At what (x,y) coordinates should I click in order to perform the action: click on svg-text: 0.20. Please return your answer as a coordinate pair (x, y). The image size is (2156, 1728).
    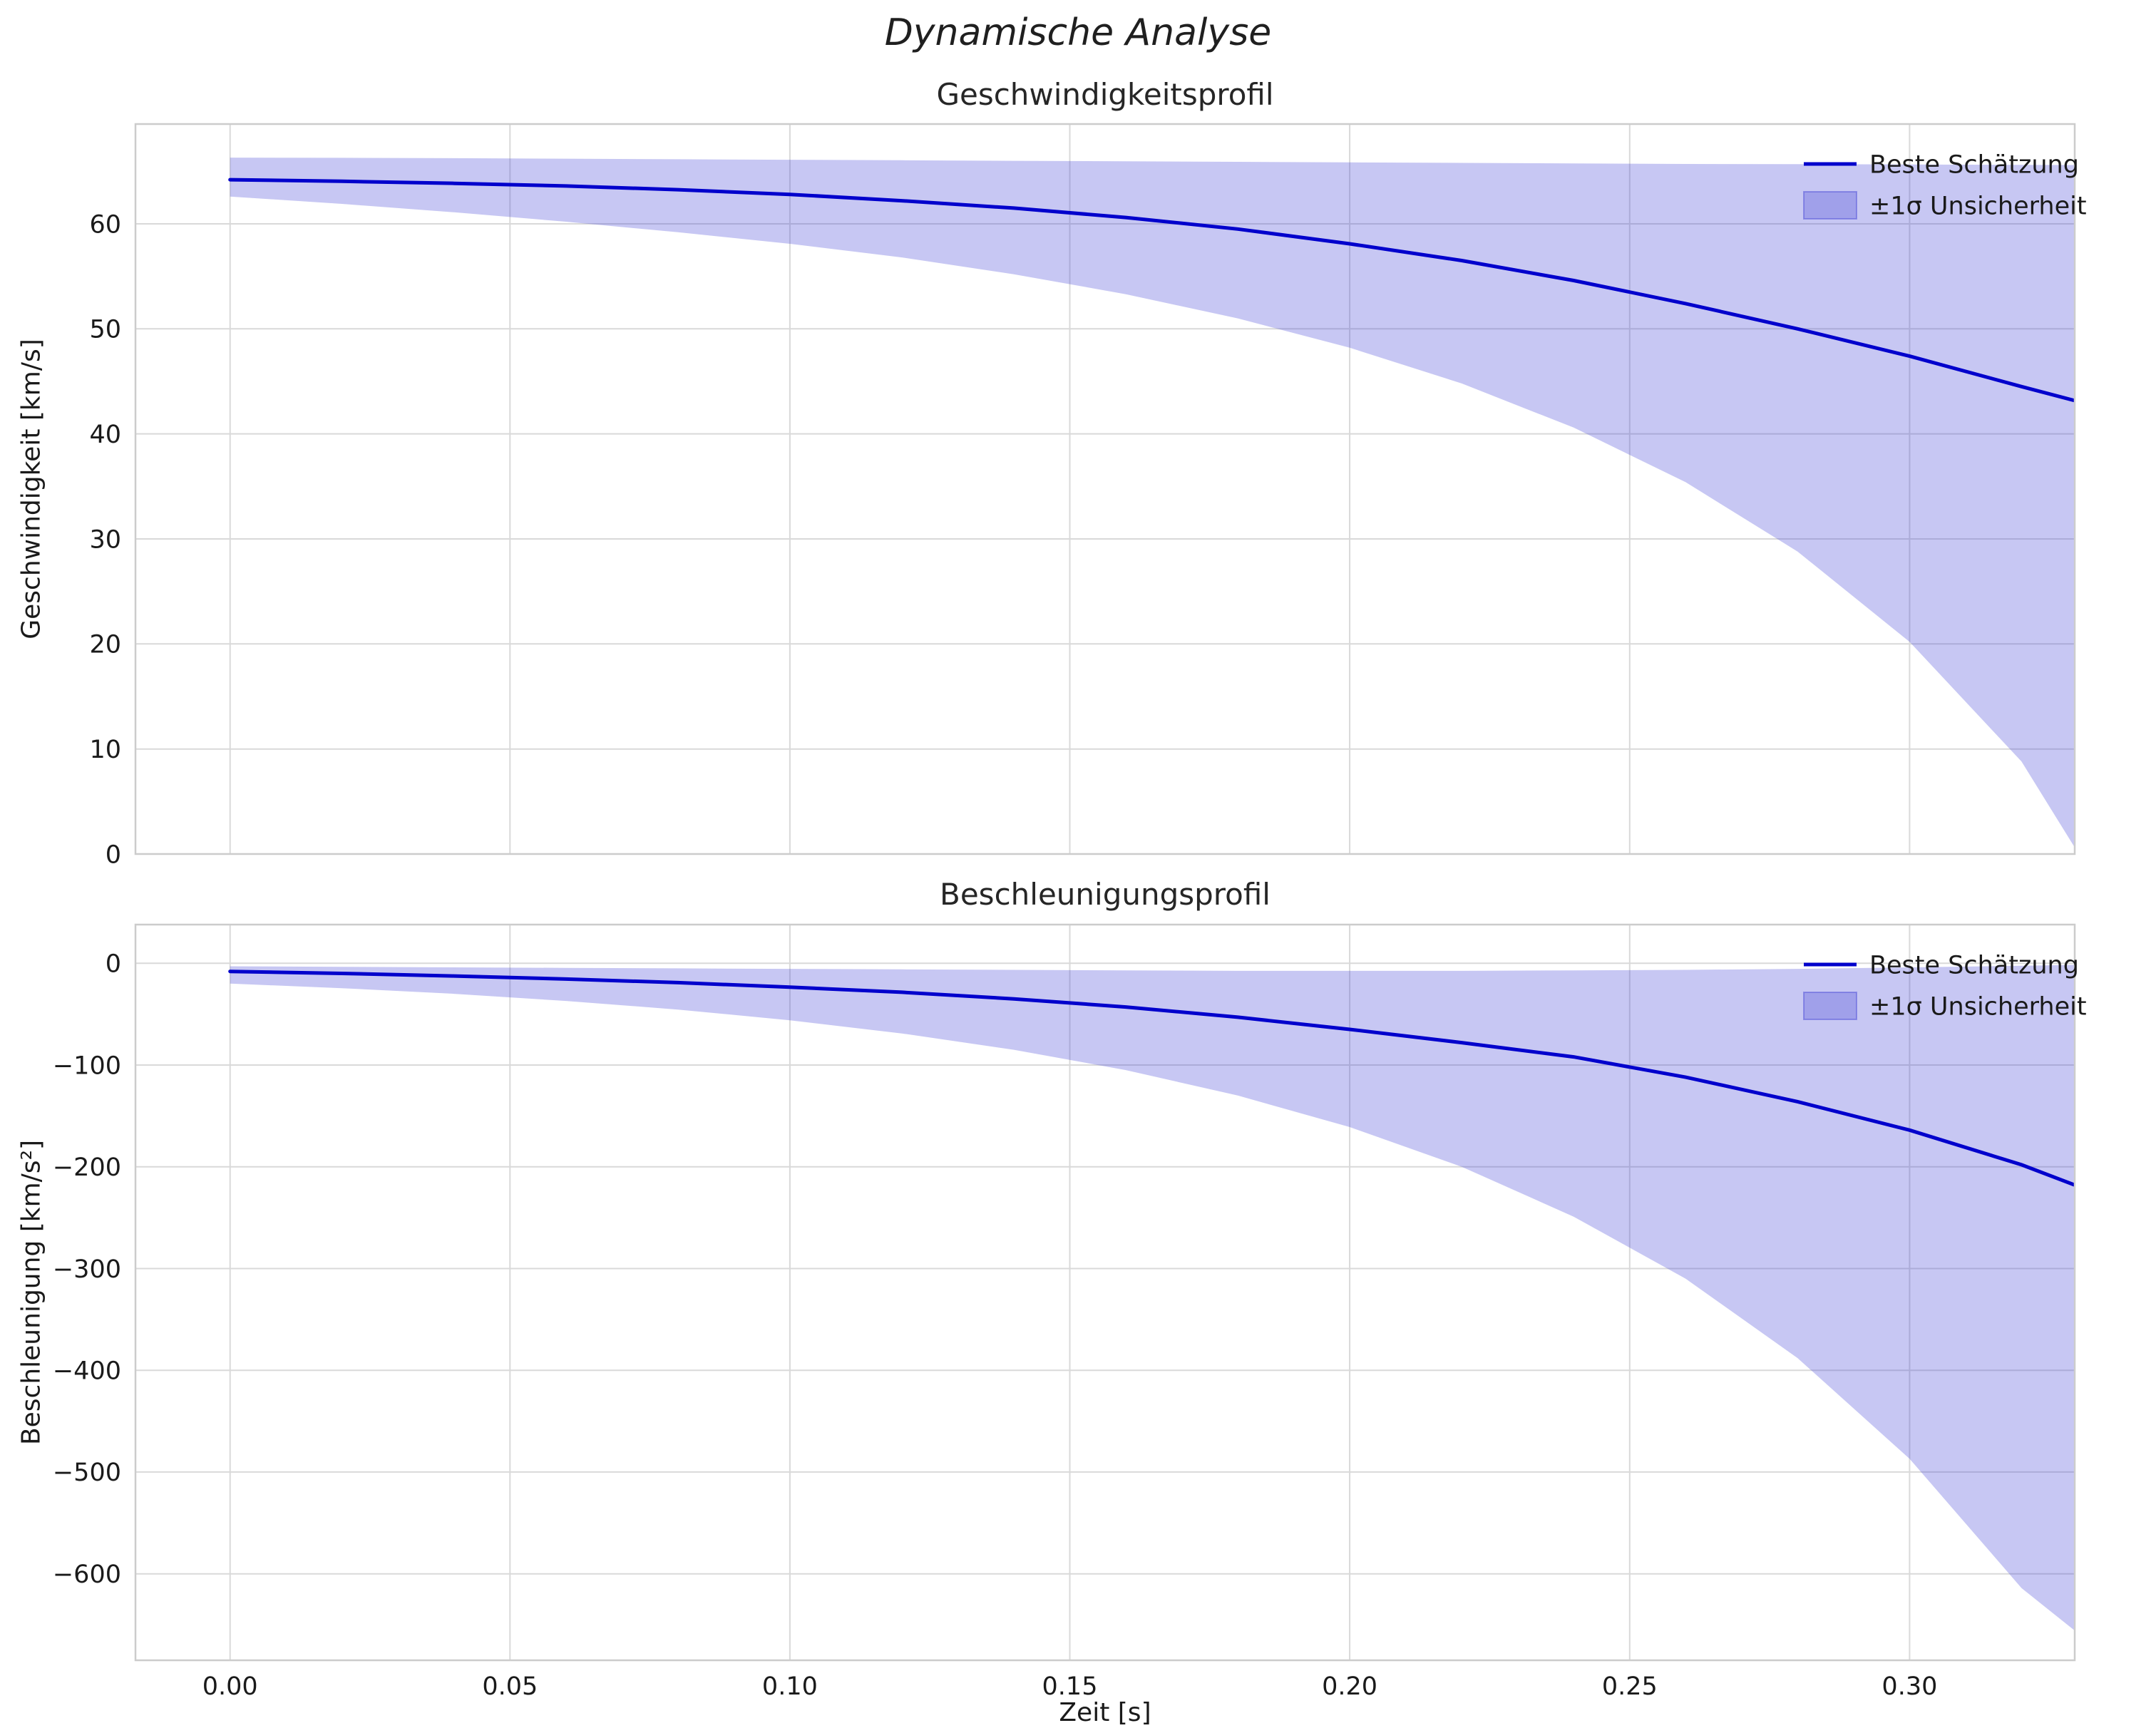
    Looking at the image, I should click on (1349, 1686).